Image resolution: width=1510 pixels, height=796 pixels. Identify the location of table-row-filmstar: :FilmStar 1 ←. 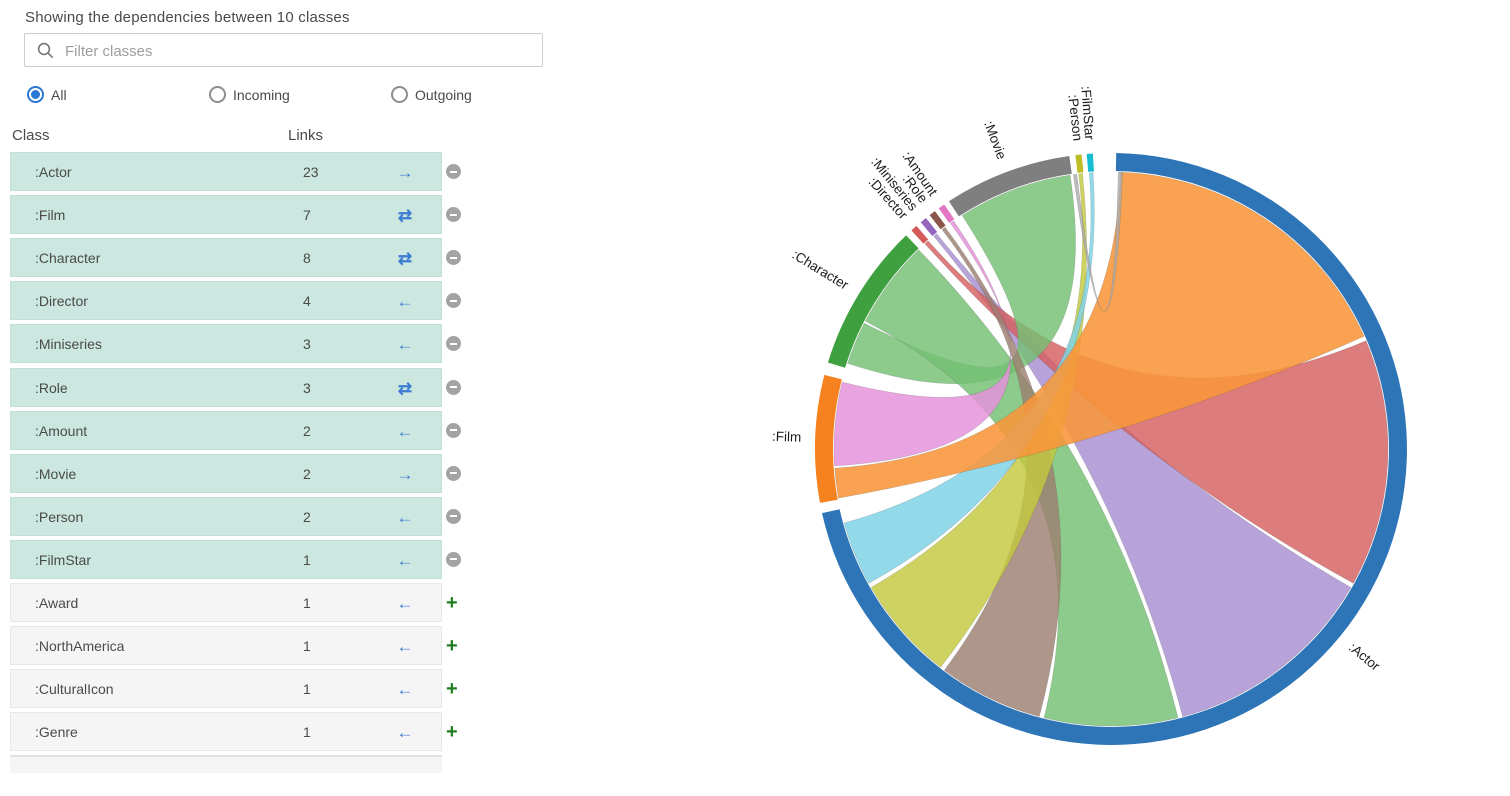
(226, 559).